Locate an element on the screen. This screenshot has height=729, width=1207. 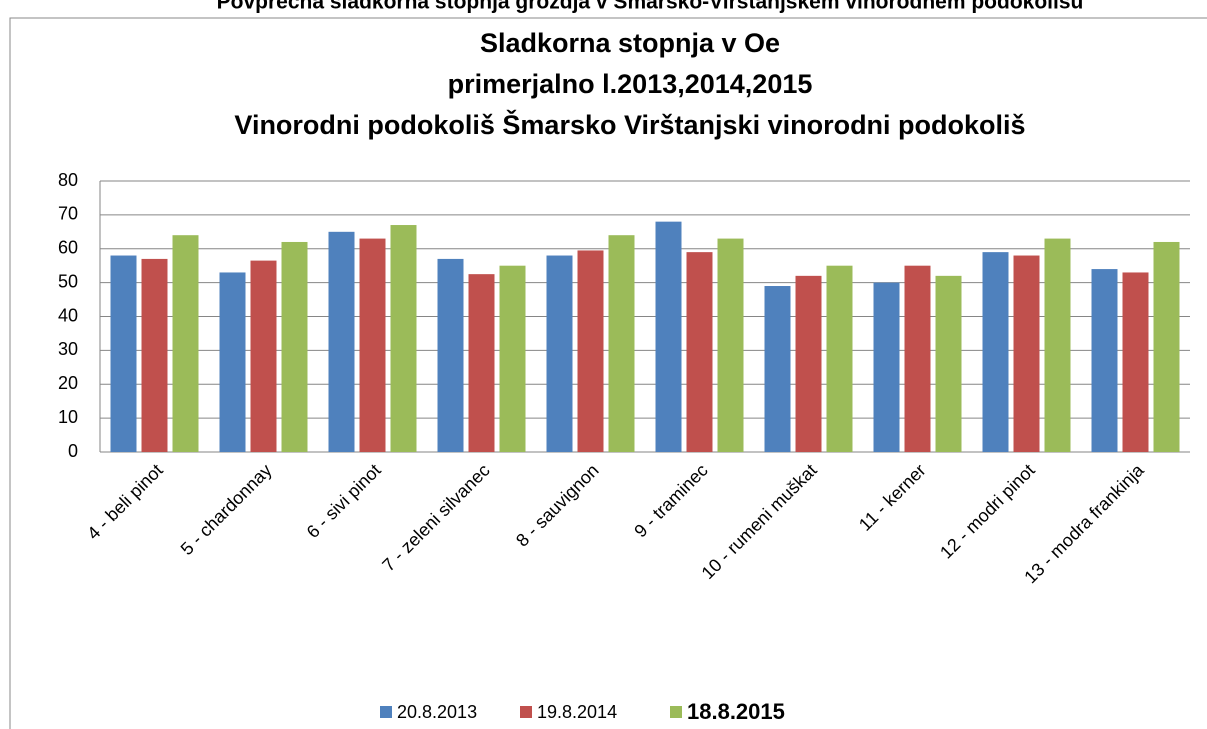
chart-title: primerjalno l.2013,2014,2015 is located at coordinates (630, 84).